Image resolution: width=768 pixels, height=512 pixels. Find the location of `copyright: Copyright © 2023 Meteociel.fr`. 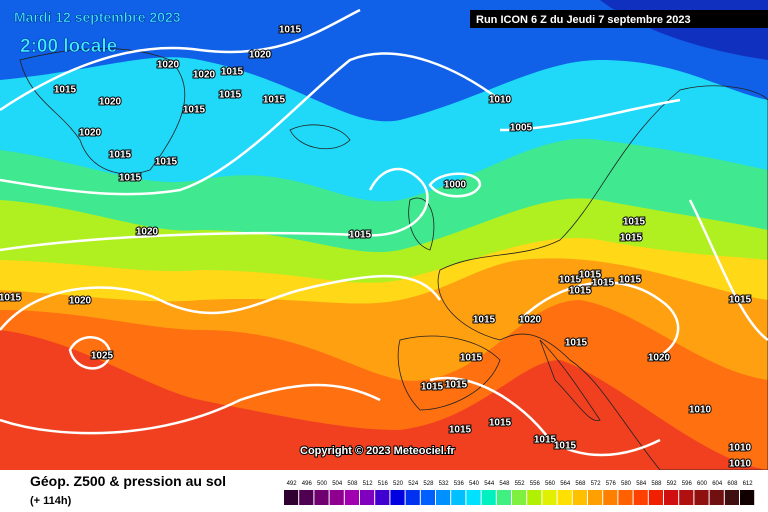

copyright: Copyright © 2023 Meteociel.fr is located at coordinates (378, 451).